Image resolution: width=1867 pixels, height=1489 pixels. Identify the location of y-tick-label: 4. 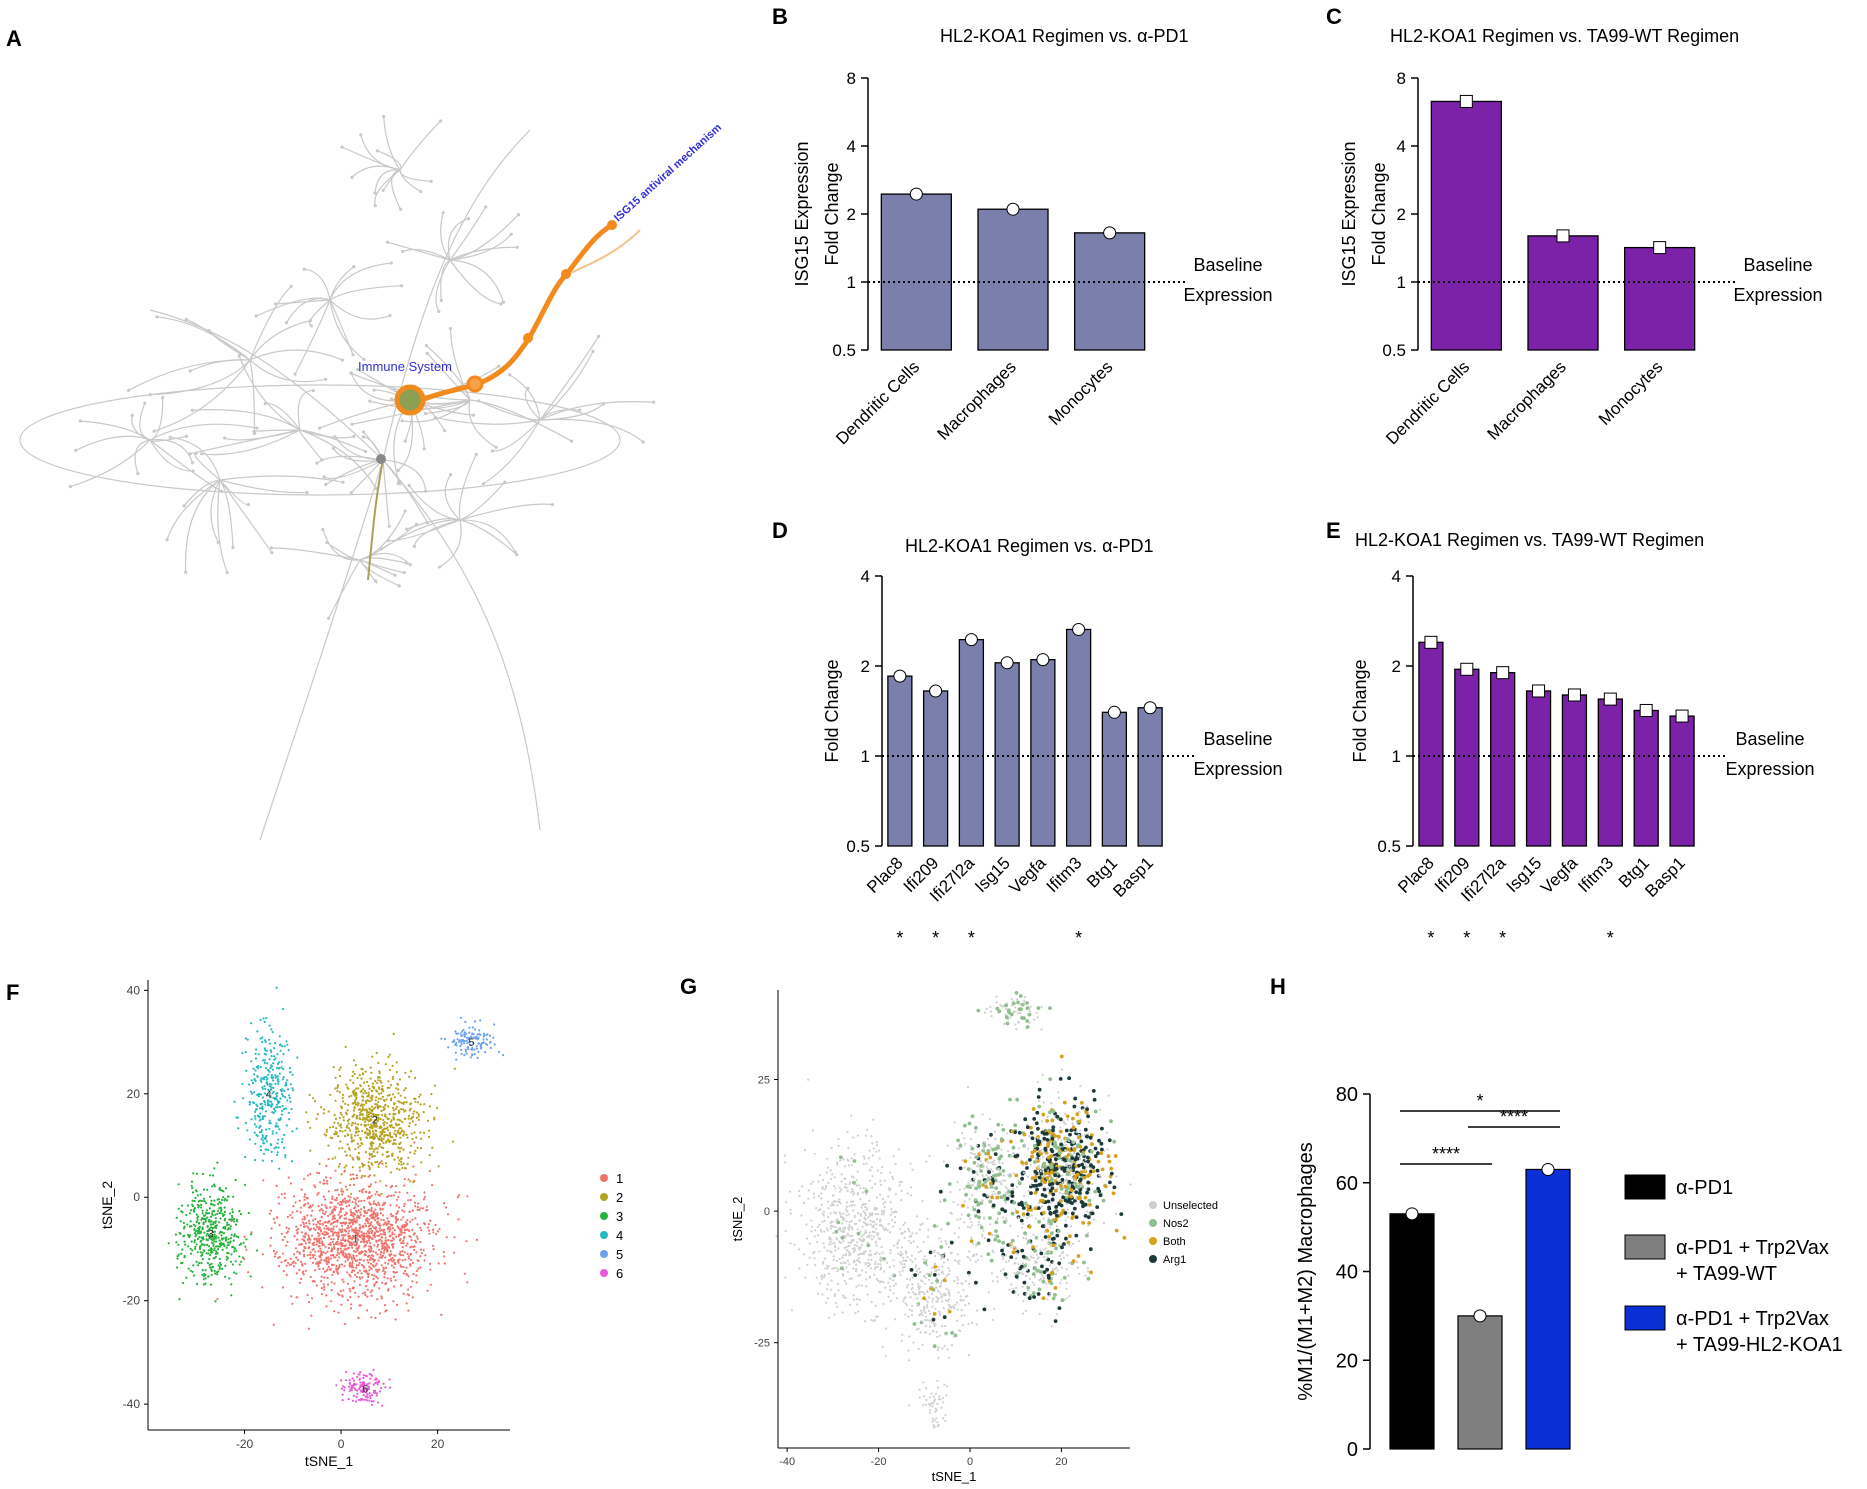
(851, 146).